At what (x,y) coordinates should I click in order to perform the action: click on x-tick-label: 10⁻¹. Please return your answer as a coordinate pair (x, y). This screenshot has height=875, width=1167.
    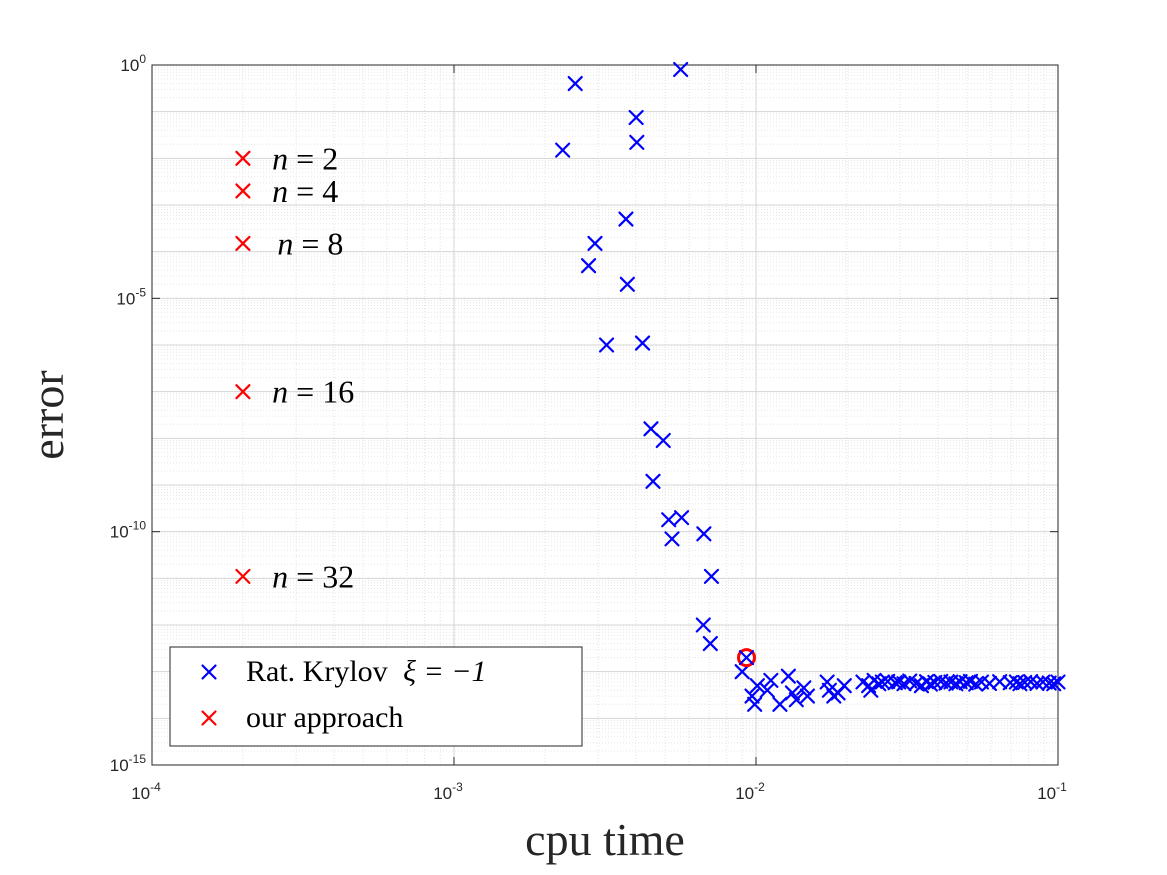
    Looking at the image, I should click on (1052, 791).